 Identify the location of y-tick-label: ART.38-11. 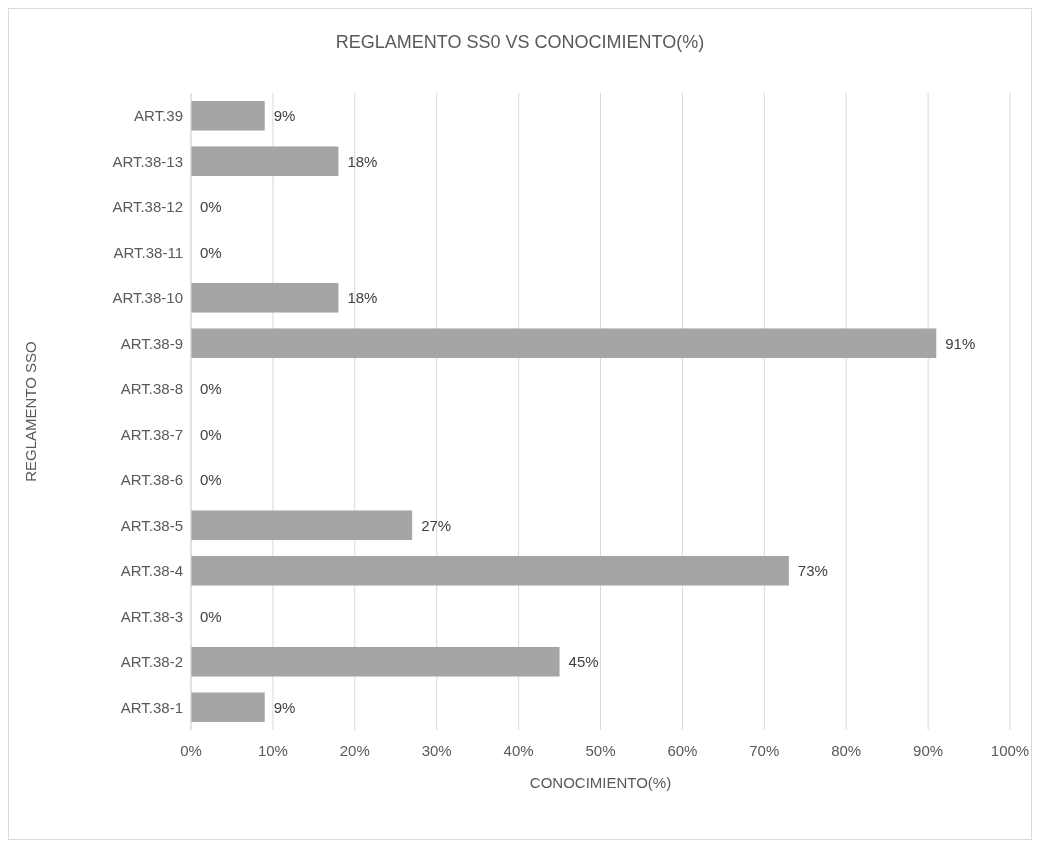
(148, 252).